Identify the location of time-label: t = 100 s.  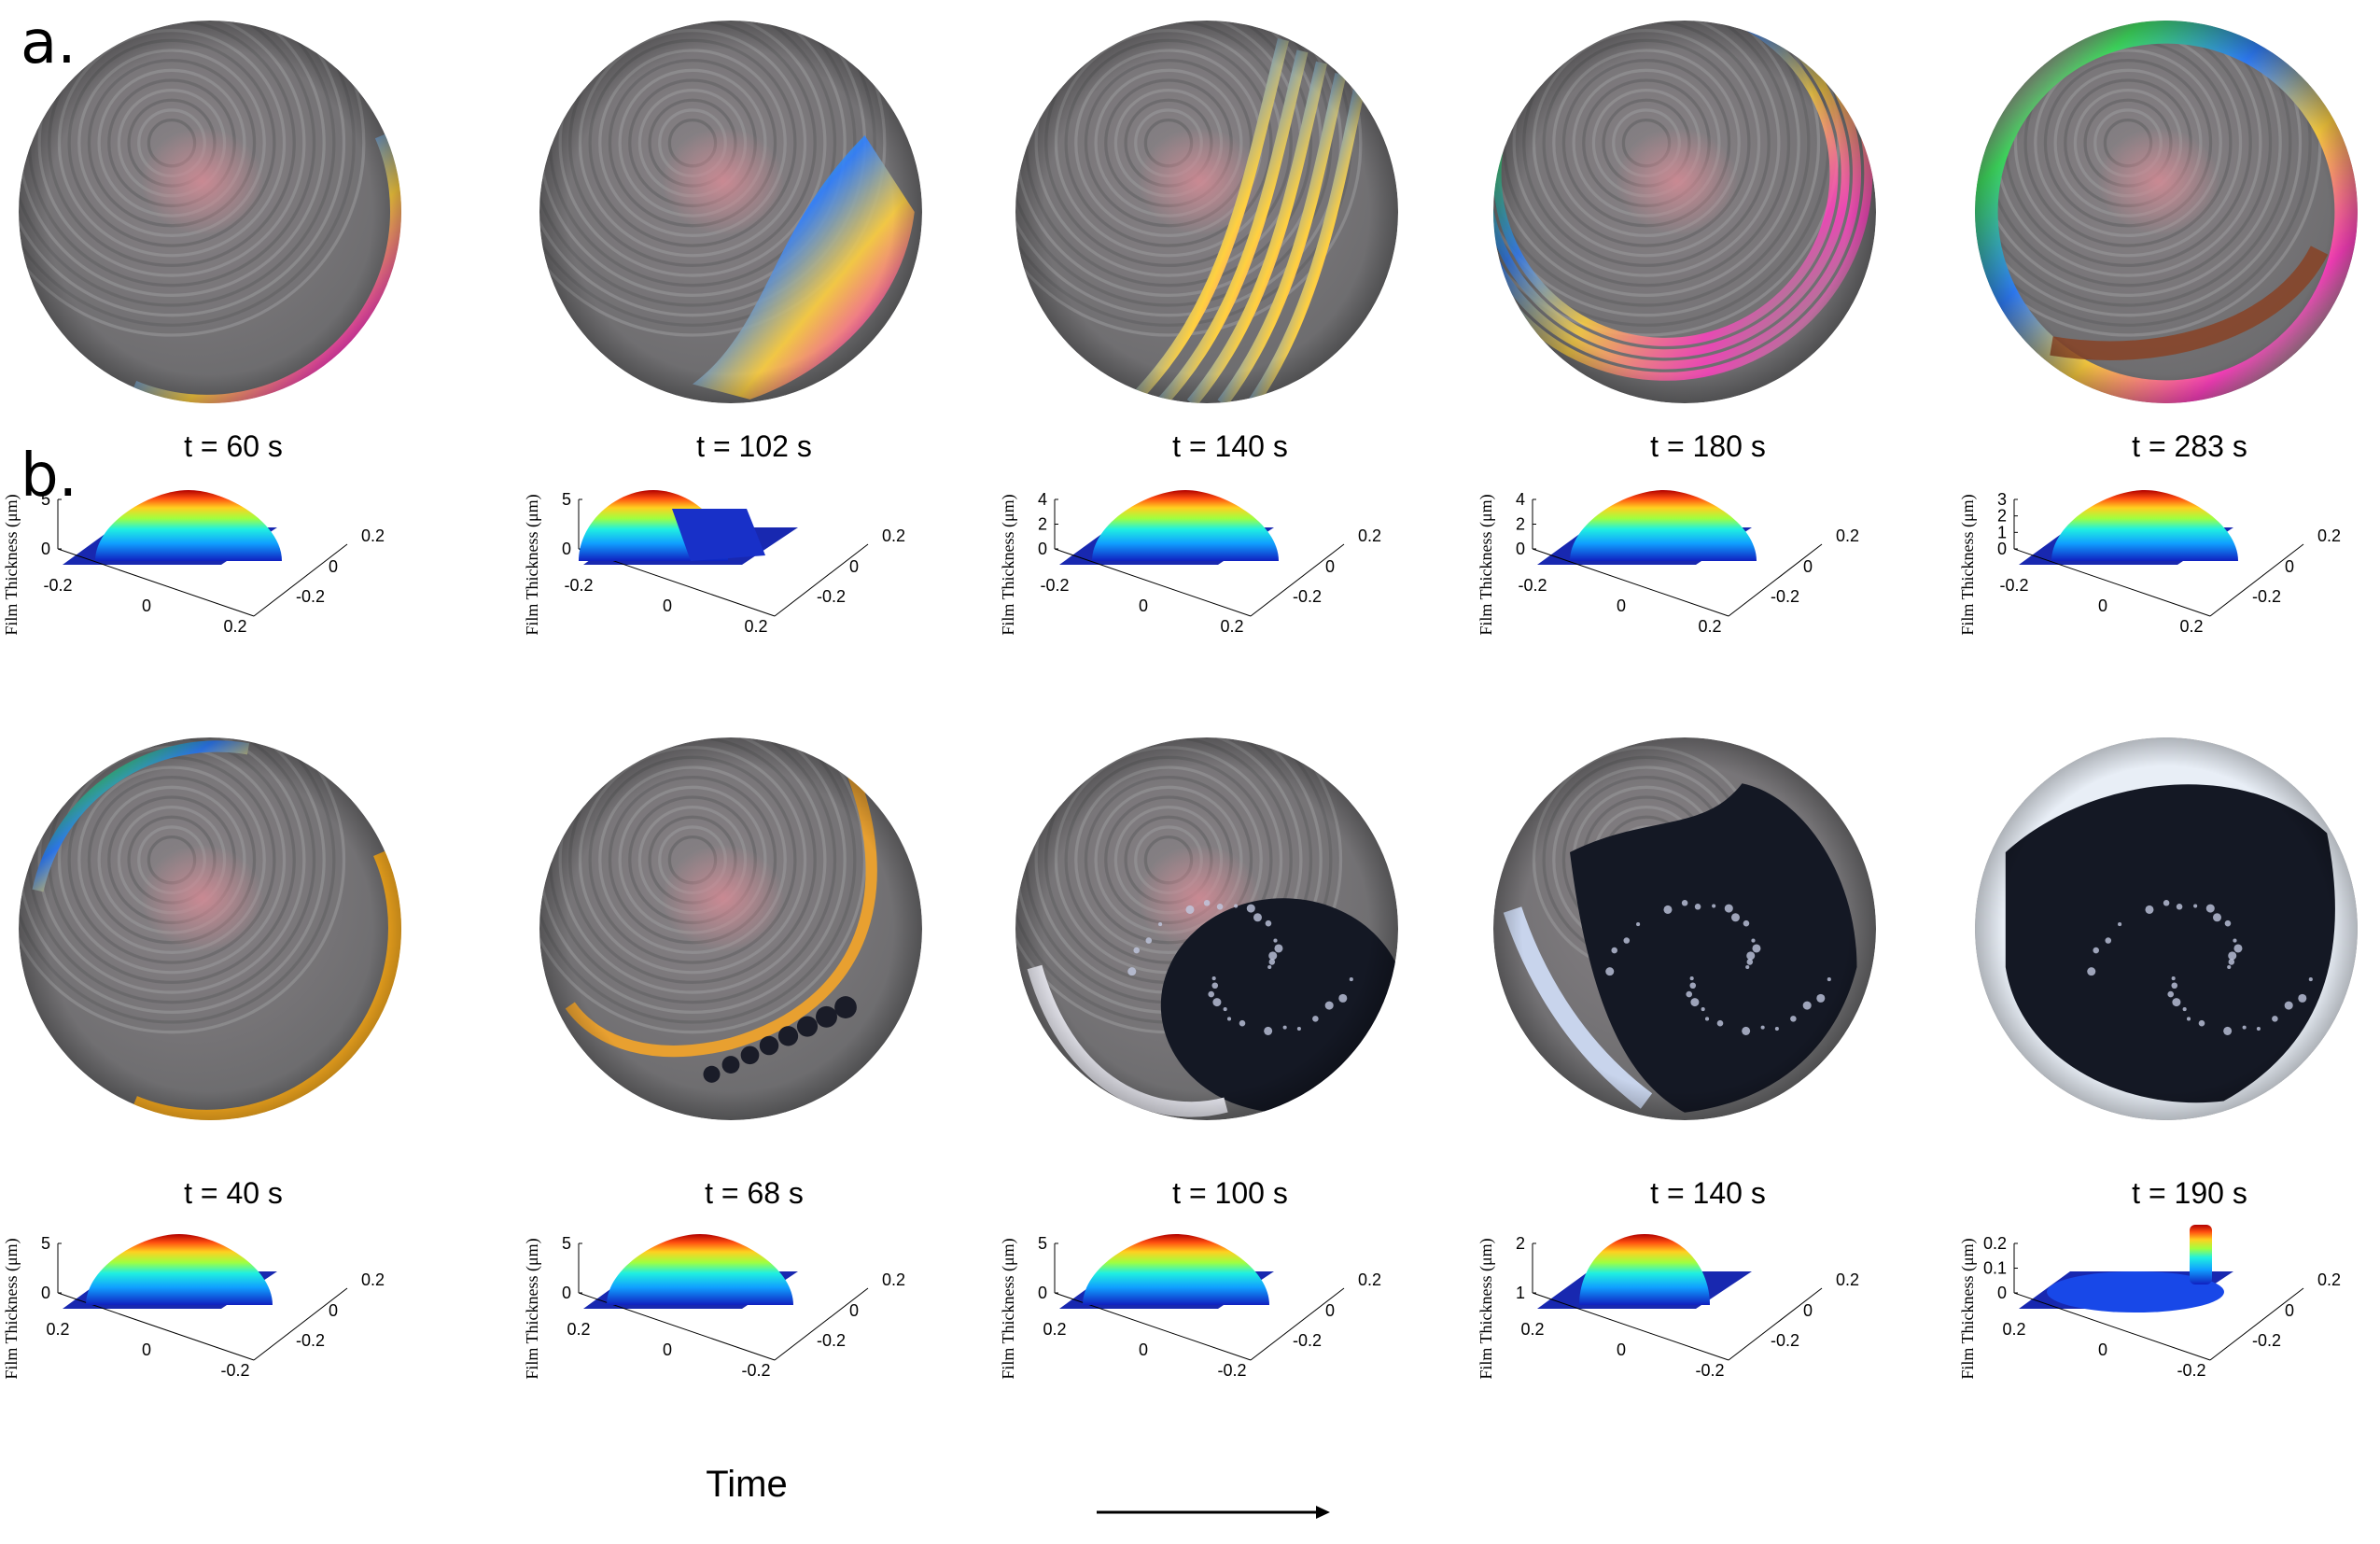
(1230, 1193).